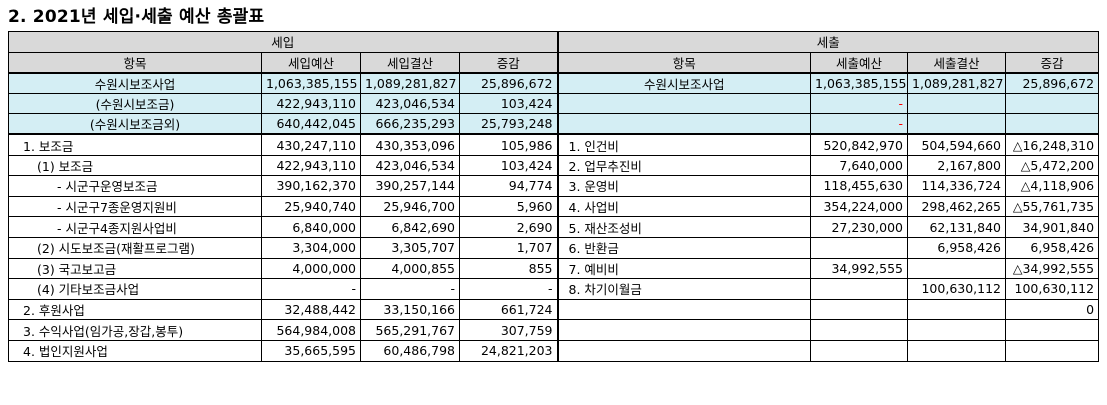 The image size is (1107, 405). Describe the element at coordinates (410, 268) in the screenshot. I see `row-income-settlement: 4,000,855` at that location.